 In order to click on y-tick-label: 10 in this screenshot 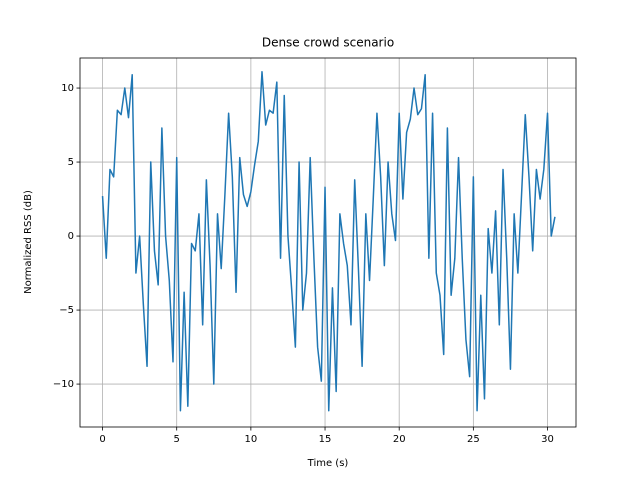, I will do `click(67, 88)`.